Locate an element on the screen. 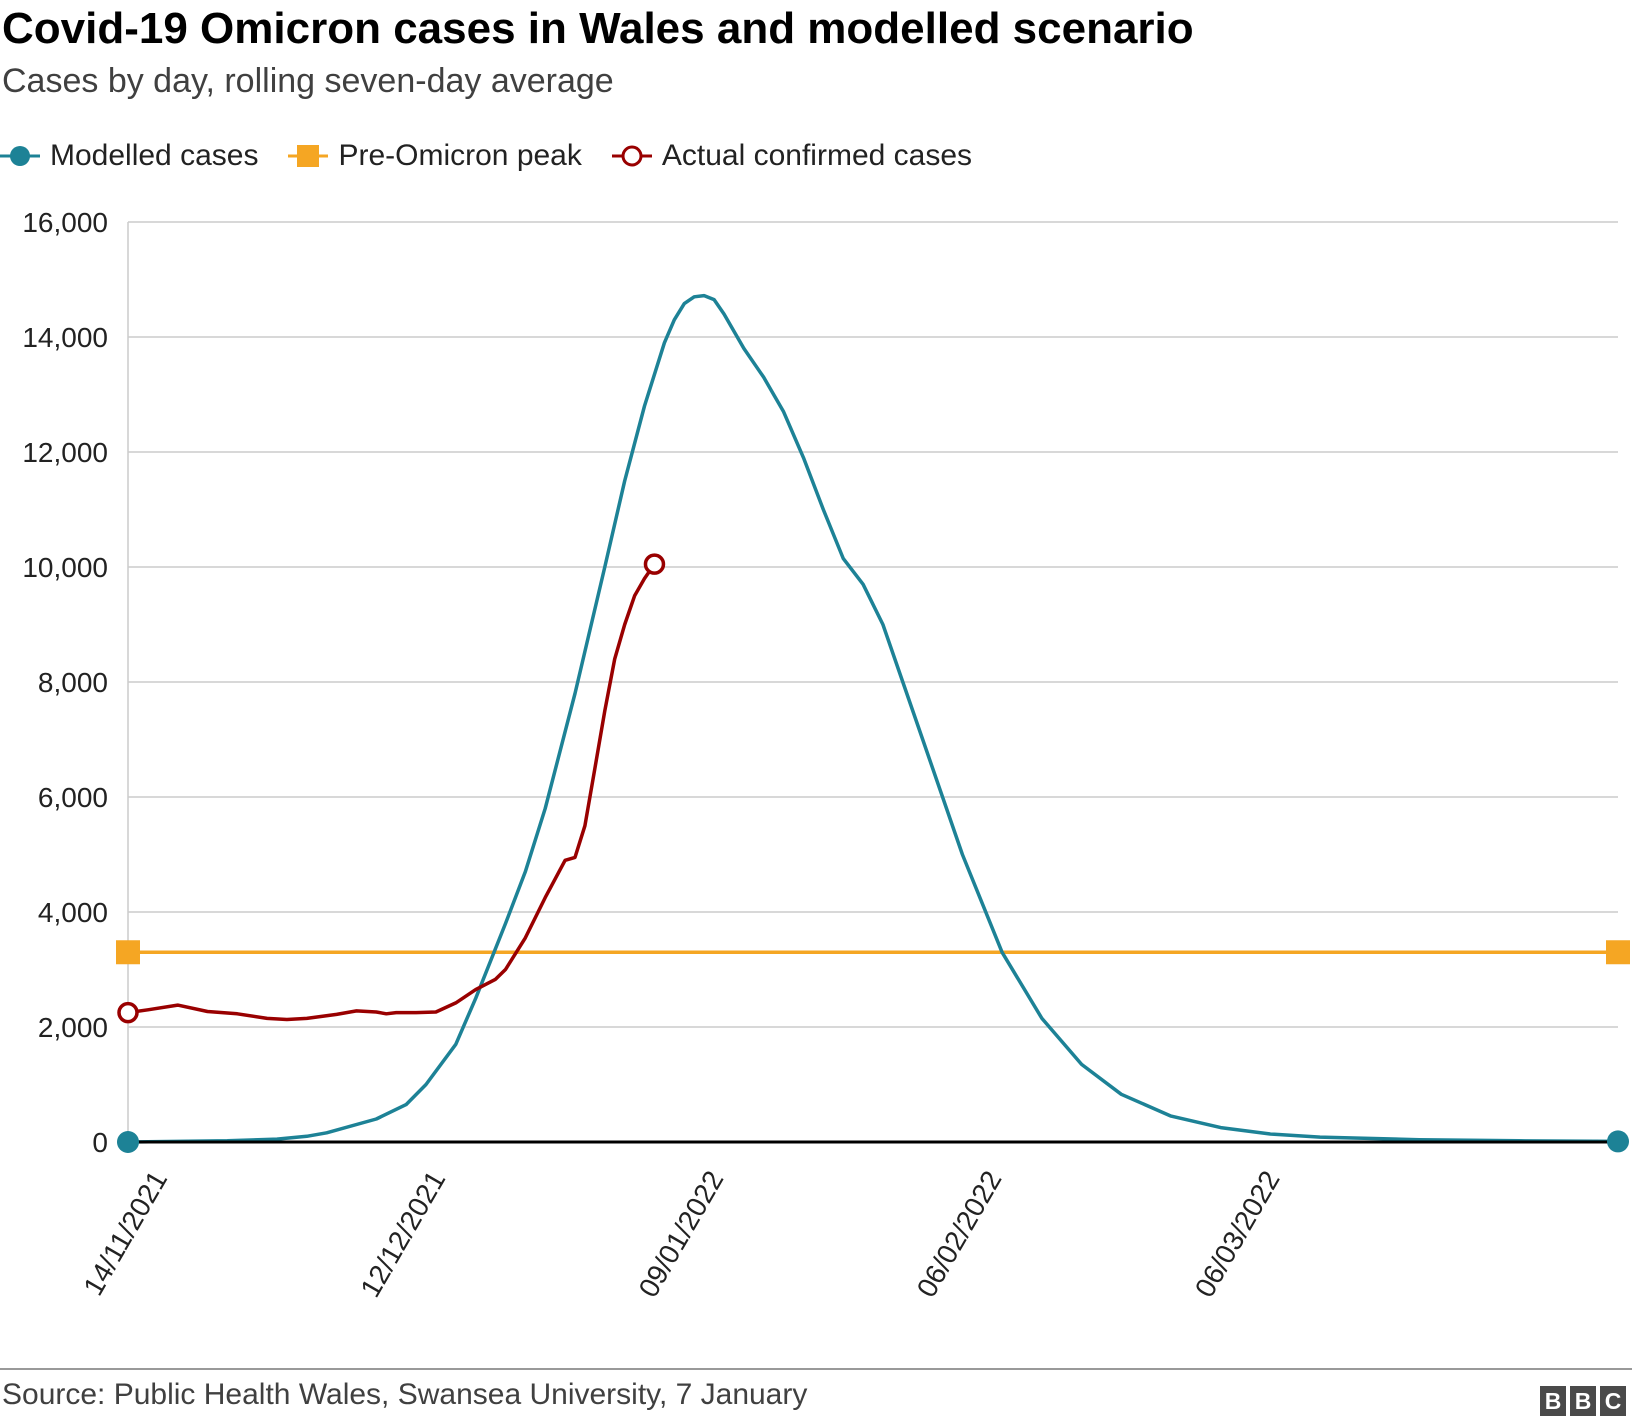 The image size is (1632, 1424). bbc-logo: B B C is located at coordinates (1583, 1401).